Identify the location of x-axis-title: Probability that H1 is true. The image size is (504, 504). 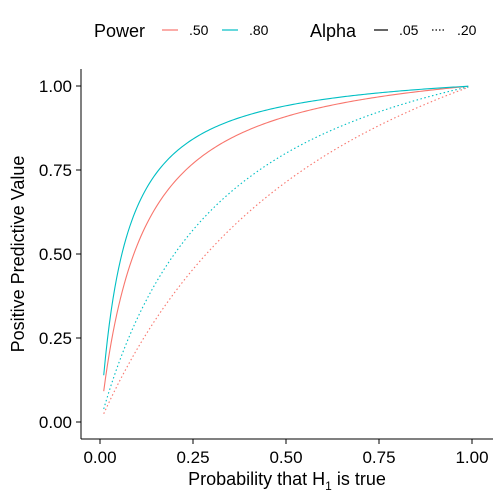
(287, 481).